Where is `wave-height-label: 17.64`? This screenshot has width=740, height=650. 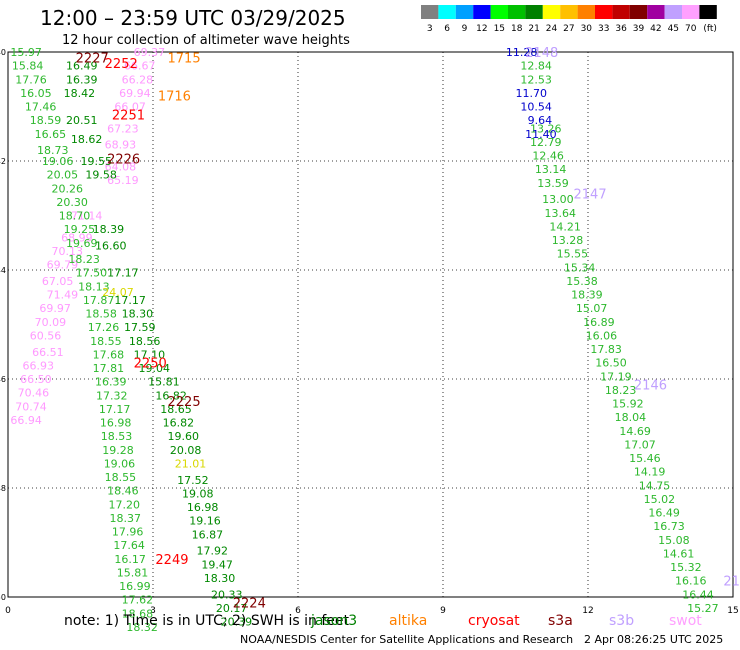 wave-height-label: 17.64 is located at coordinates (129, 545).